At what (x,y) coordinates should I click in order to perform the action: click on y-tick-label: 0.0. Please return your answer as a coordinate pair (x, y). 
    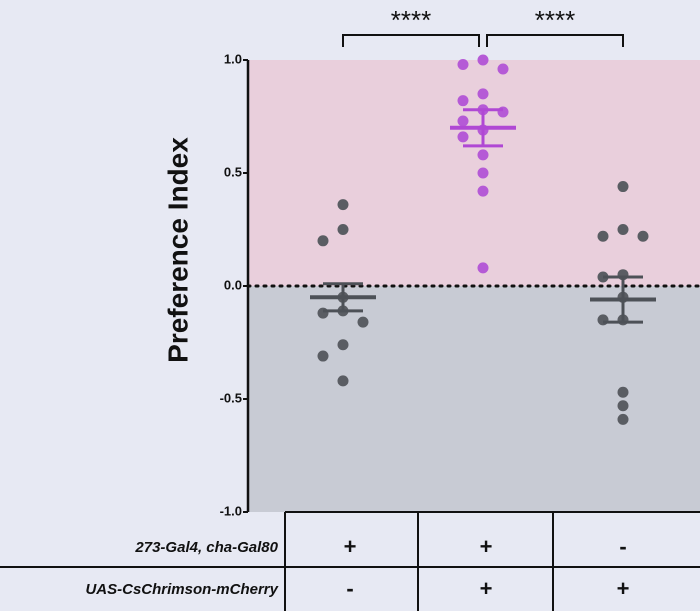
    Looking at the image, I should click on (233, 284).